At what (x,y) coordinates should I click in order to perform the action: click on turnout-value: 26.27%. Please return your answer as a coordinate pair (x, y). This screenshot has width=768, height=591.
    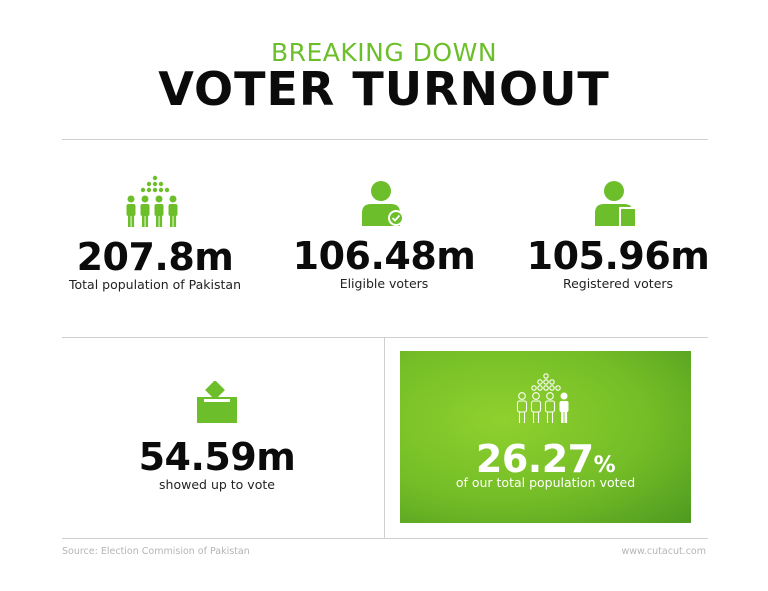
    Looking at the image, I should click on (545, 462).